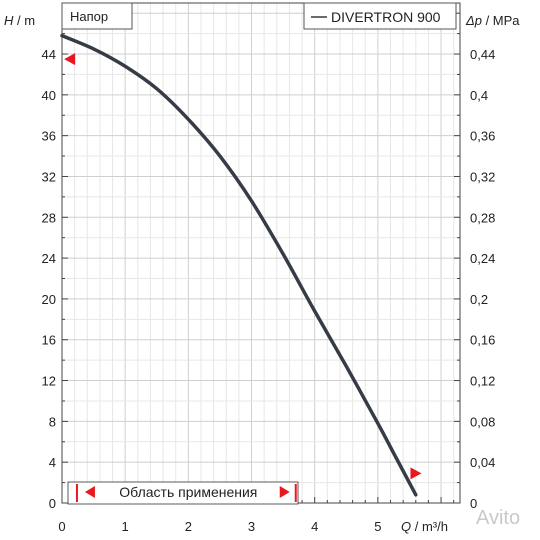 The height and width of the screenshot is (540, 540). I want to click on y2-tick-label: 0,16, so click(482, 340).